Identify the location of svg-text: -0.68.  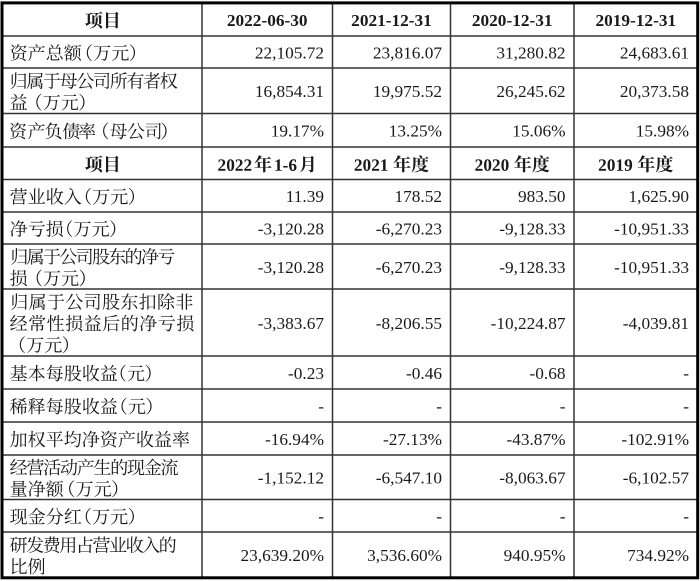
(548, 373).